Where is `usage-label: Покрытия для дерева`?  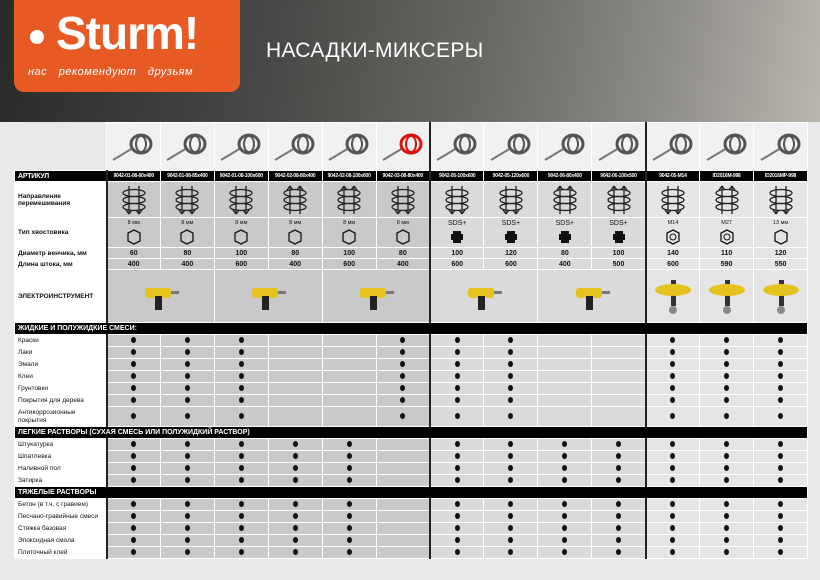
usage-label: Покрытия для дерева is located at coordinates (61, 400).